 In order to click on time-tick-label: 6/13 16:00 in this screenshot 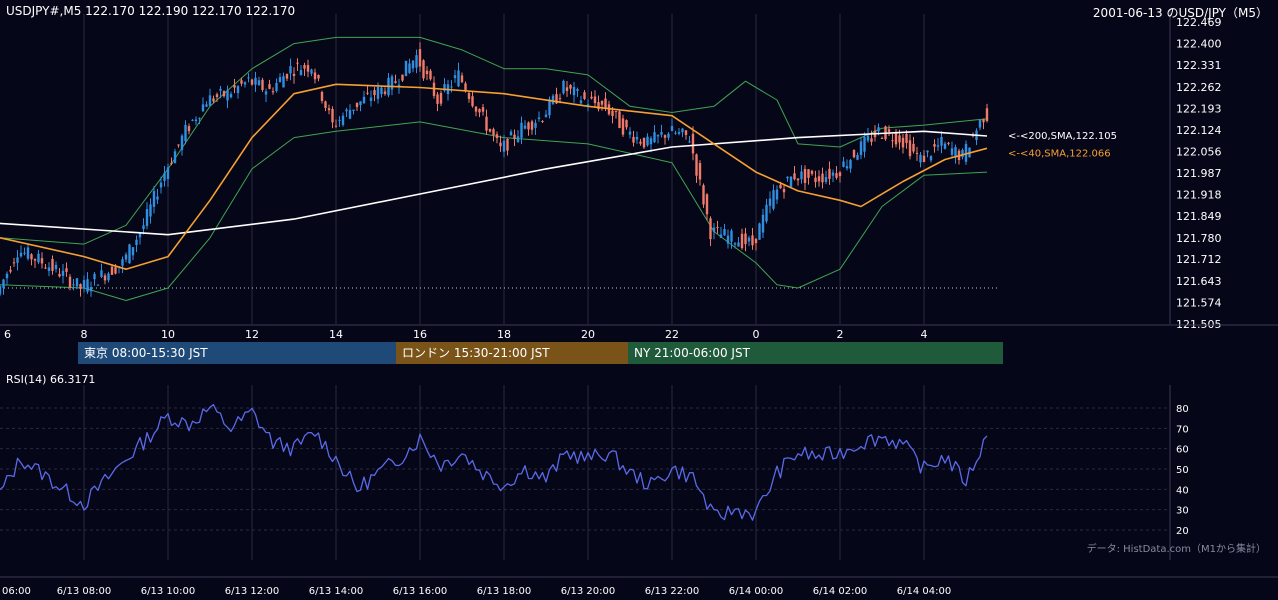, I will do `click(420, 591)`.